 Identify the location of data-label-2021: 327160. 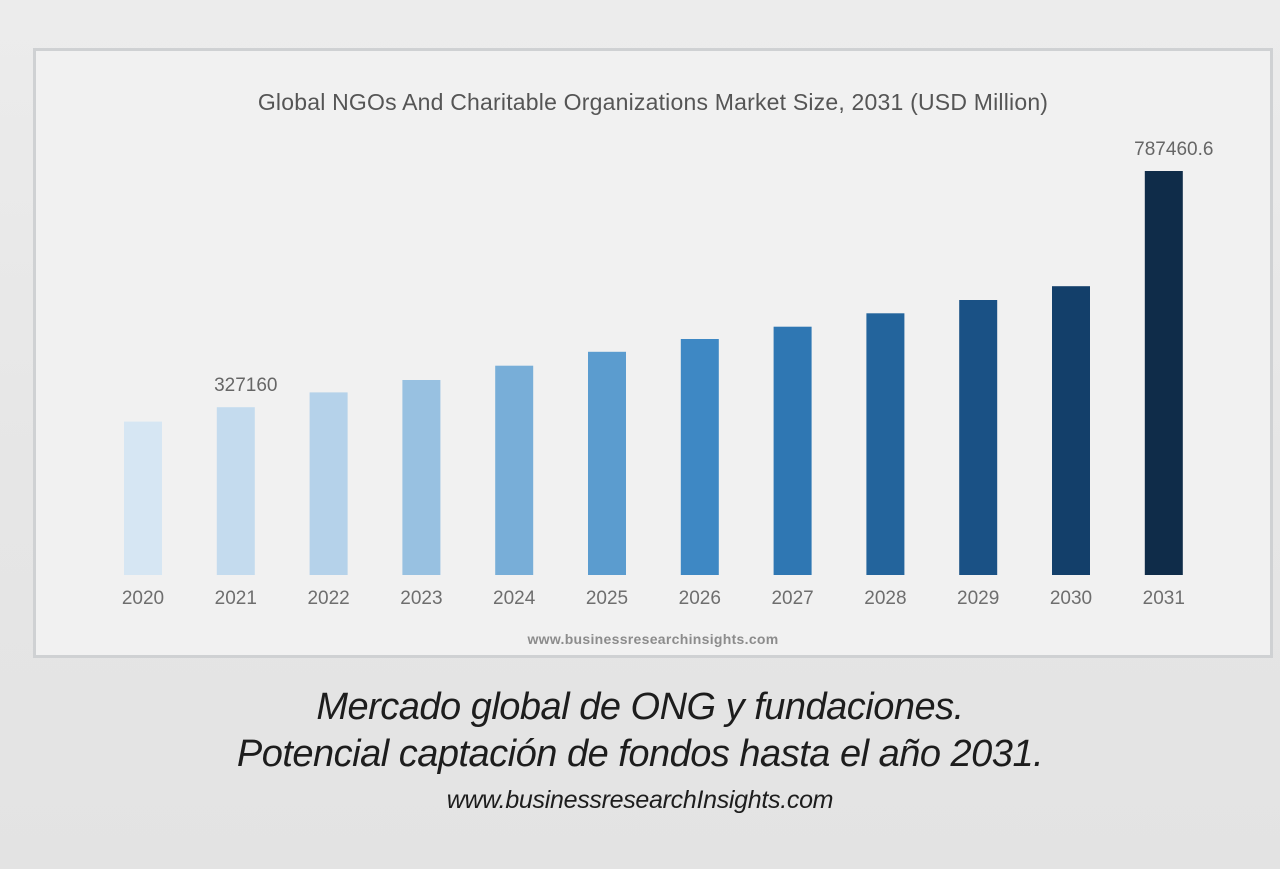
(245, 385).